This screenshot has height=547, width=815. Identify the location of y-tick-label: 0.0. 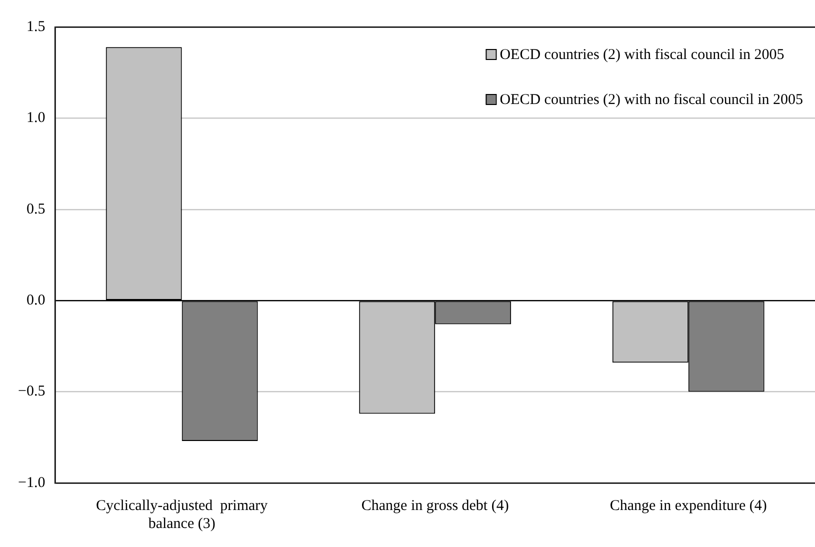
(36, 300).